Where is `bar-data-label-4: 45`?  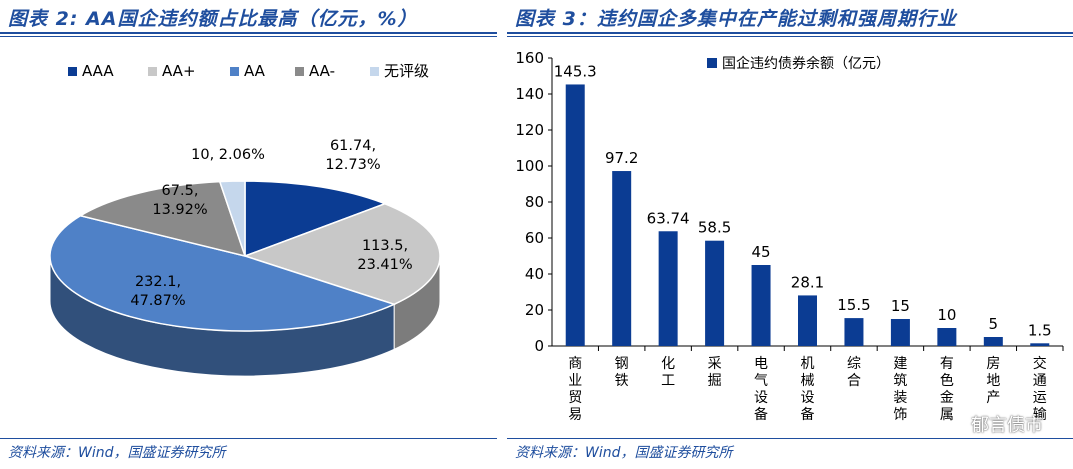 bar-data-label-4: 45 is located at coordinates (760, 252).